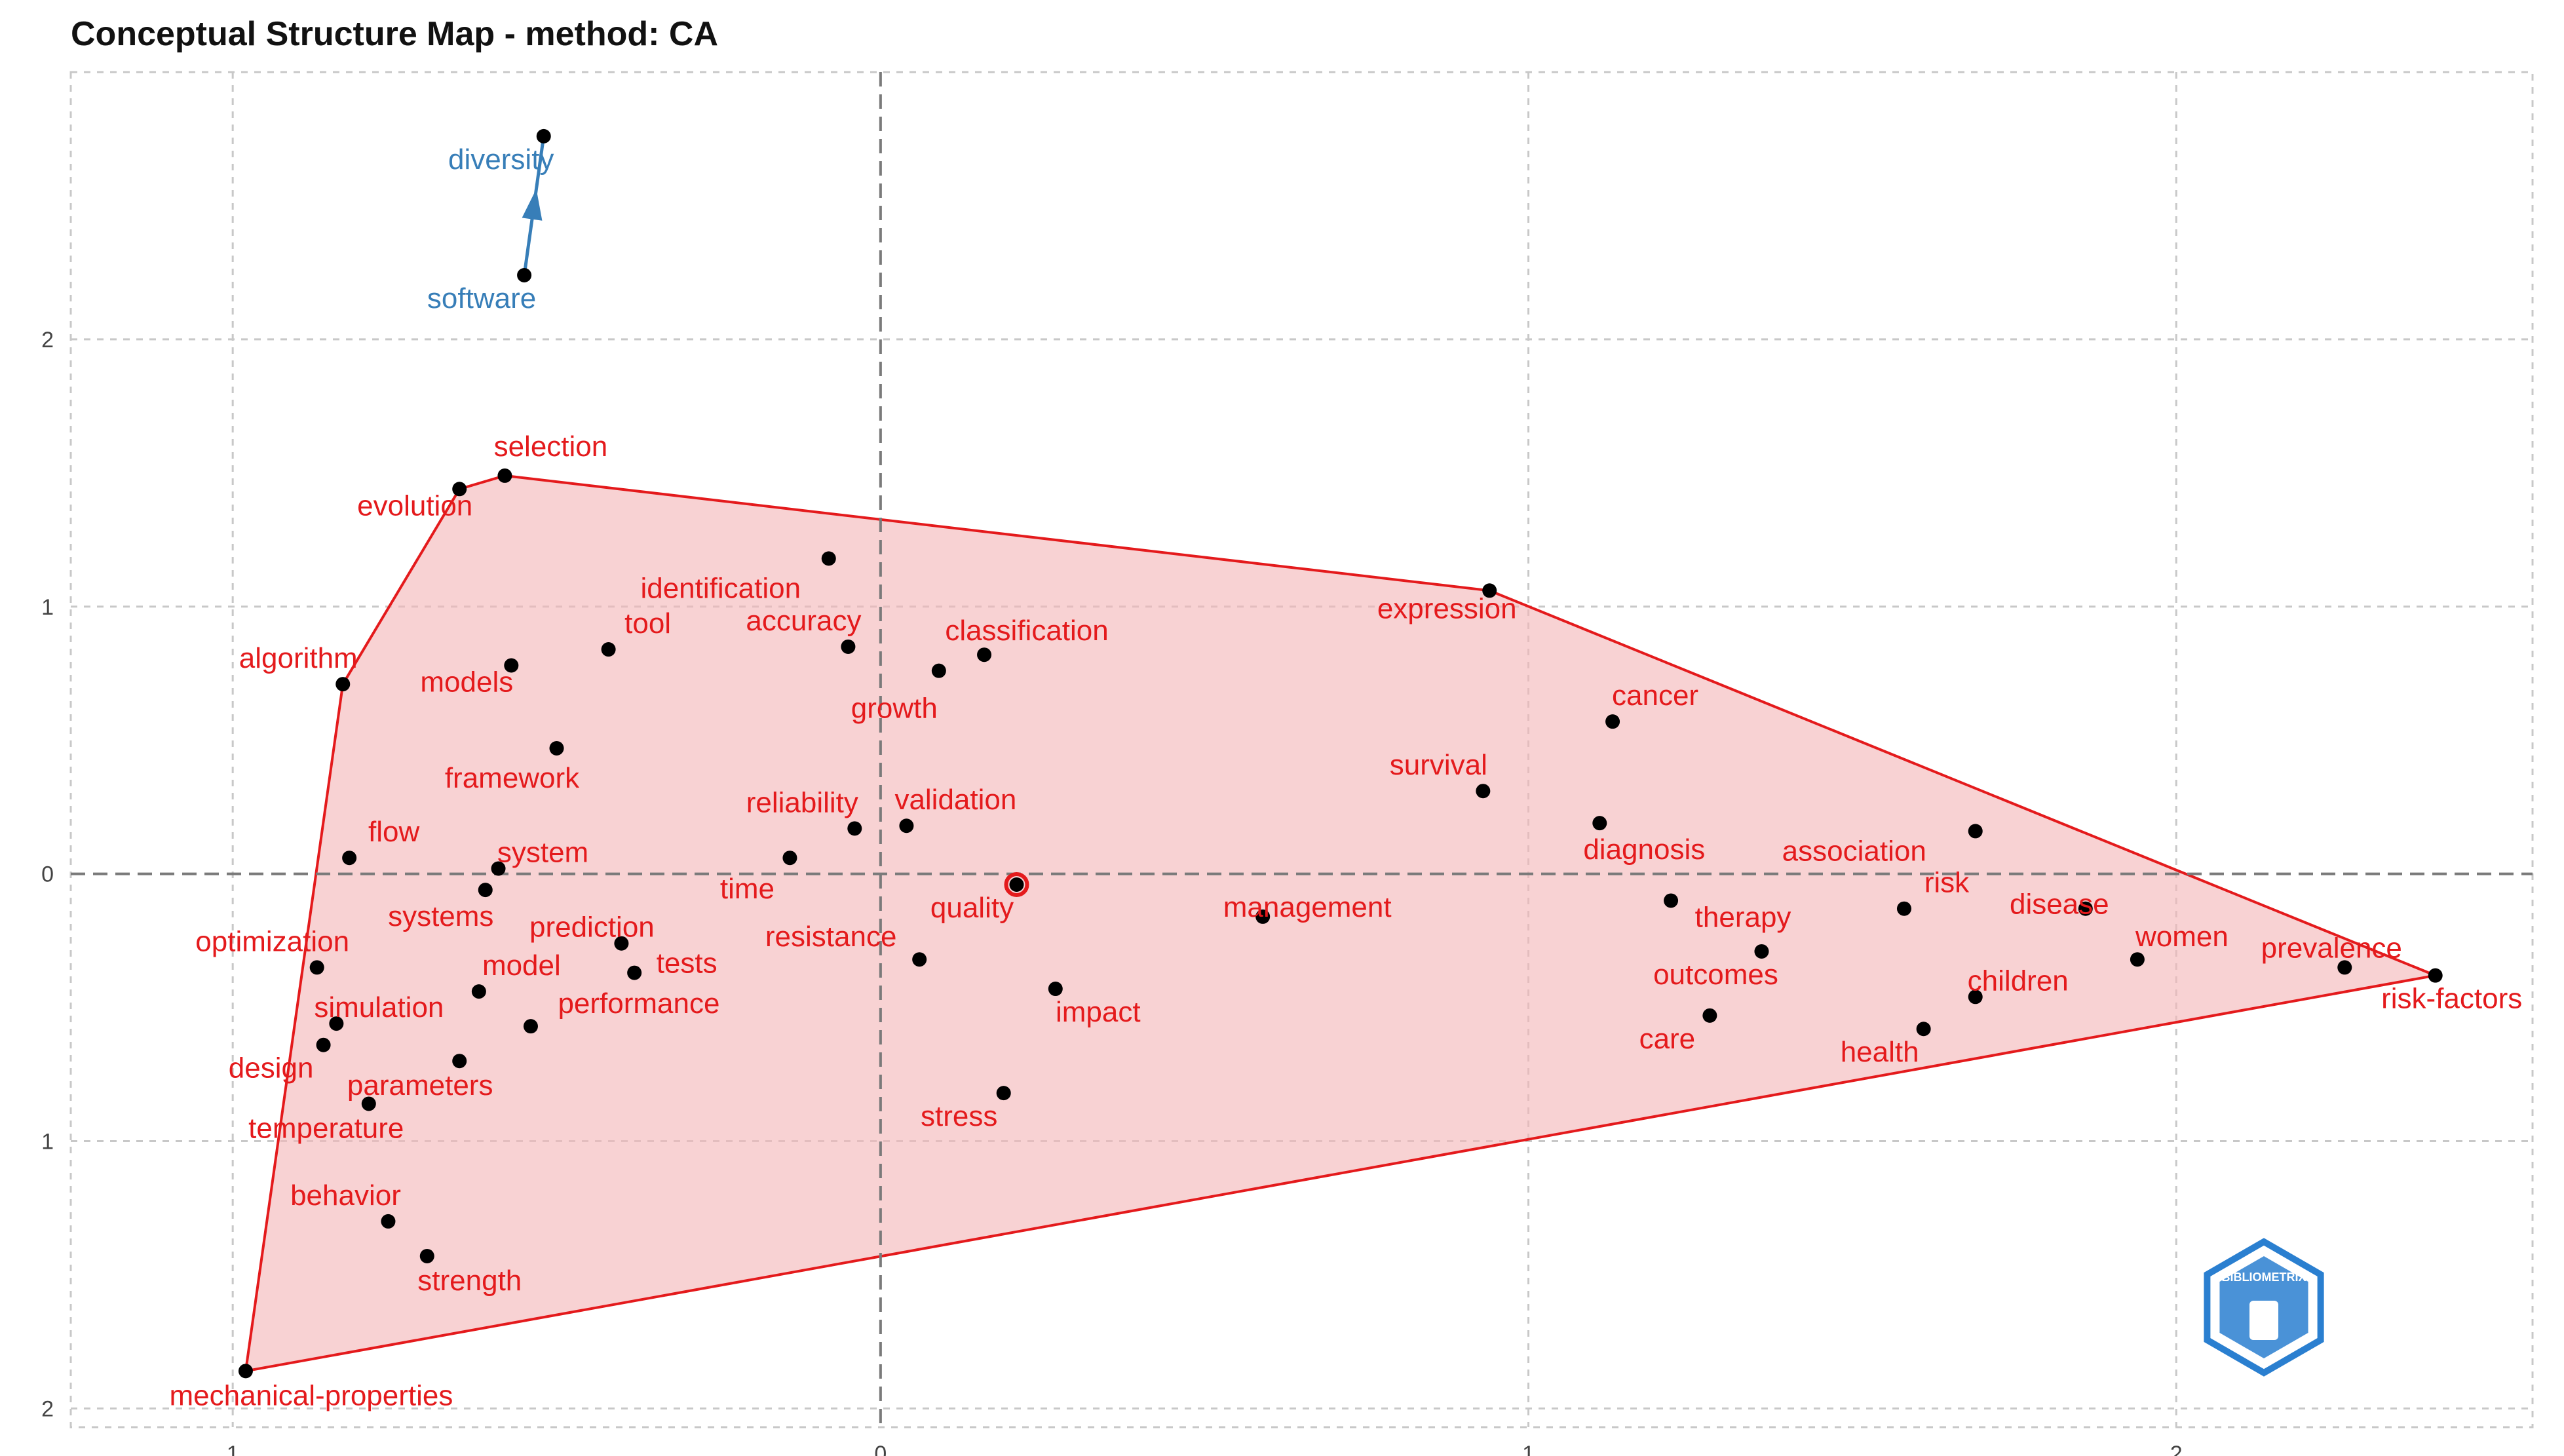  What do you see at coordinates (802, 802) in the screenshot?
I see `point-label-reliability: reliability` at bounding box center [802, 802].